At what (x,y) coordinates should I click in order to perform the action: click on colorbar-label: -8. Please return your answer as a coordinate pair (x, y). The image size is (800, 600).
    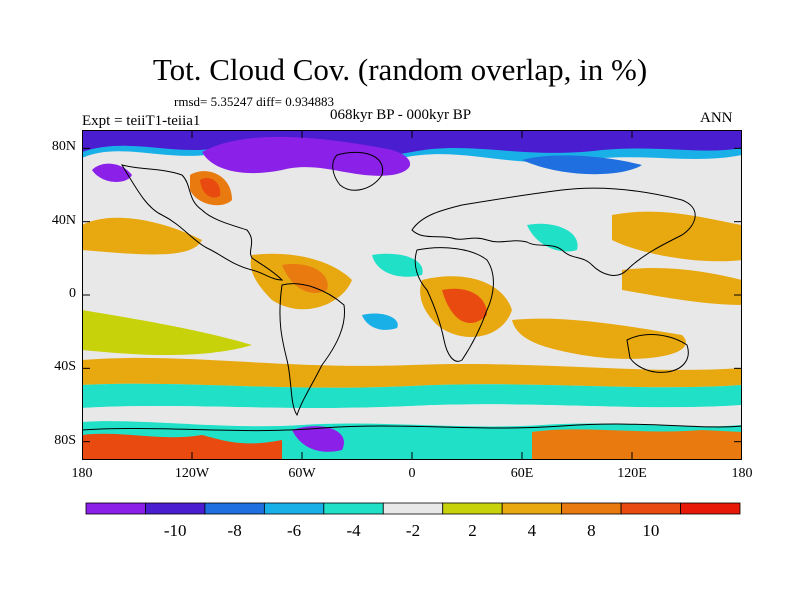
    Looking at the image, I should click on (235, 530).